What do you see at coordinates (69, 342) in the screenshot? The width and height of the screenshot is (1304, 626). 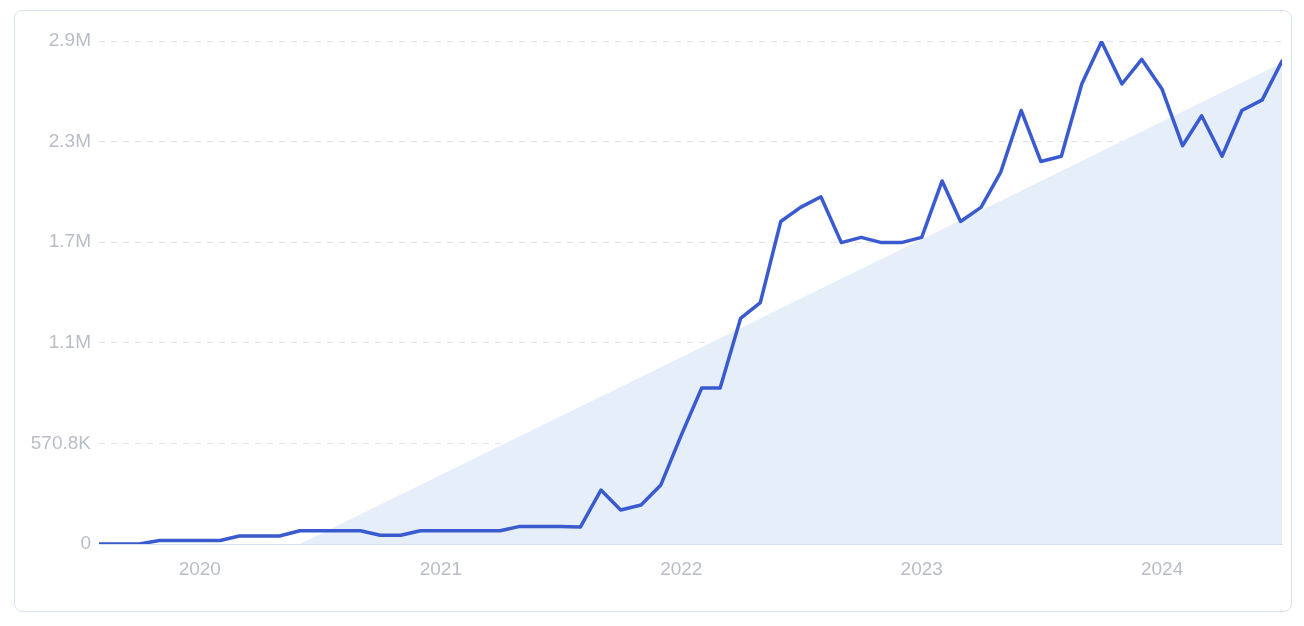 I see `y-tick-label: 1.1M` at bounding box center [69, 342].